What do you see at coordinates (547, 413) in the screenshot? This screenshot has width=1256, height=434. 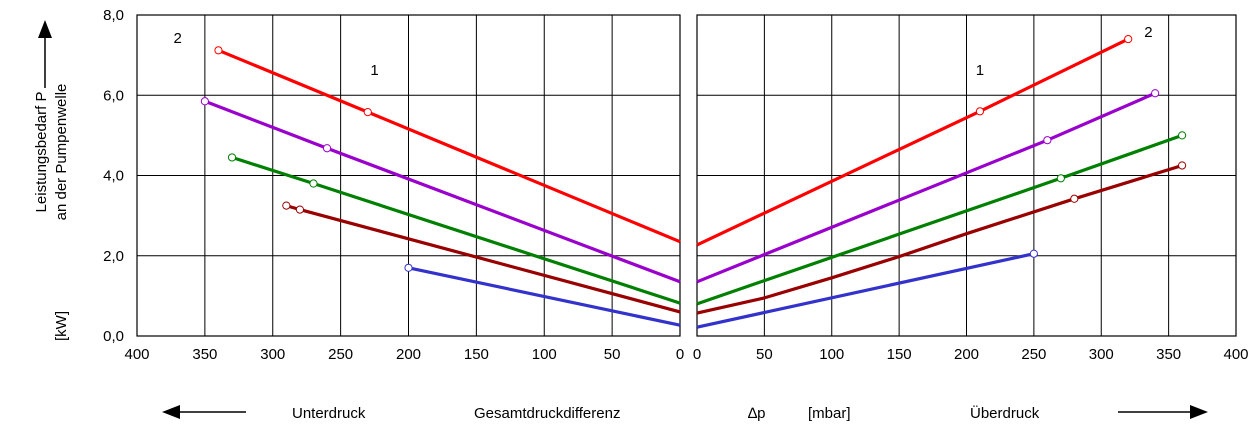 I see `x-axis-label: Gesamtdruckdifferenz` at bounding box center [547, 413].